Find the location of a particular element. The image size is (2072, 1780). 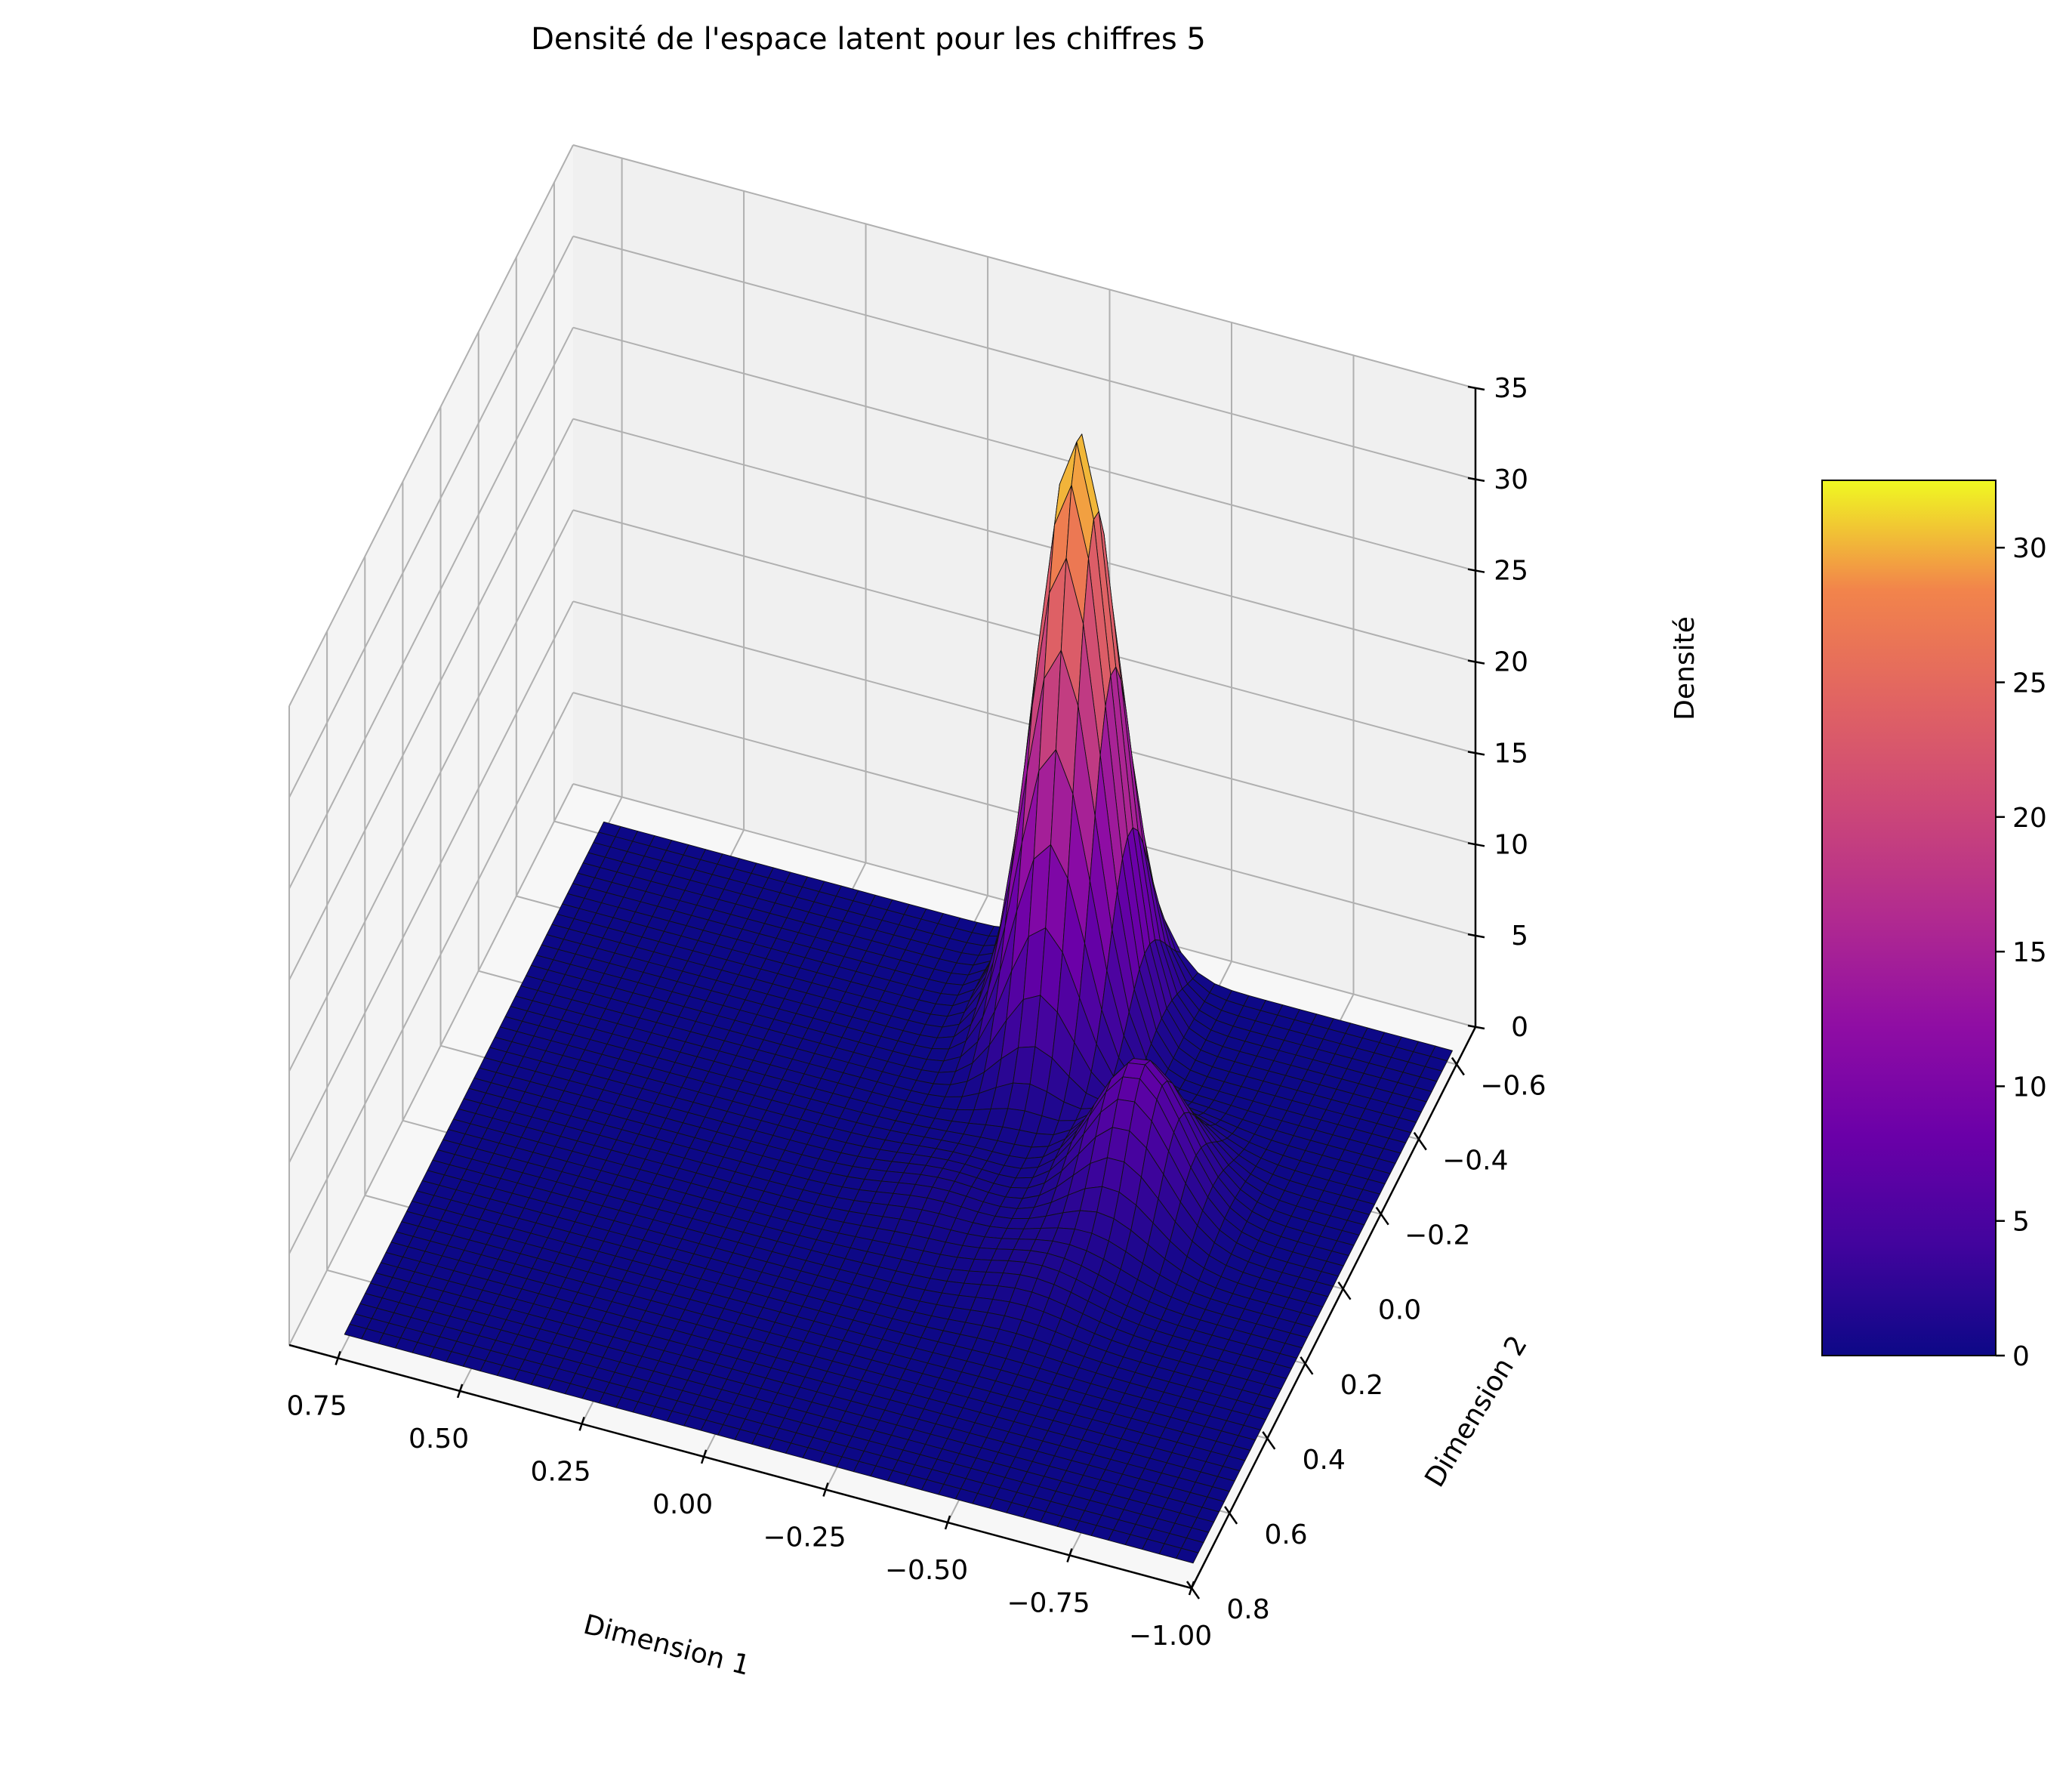

x-tick-label: −0.25 is located at coordinates (804, 1537).